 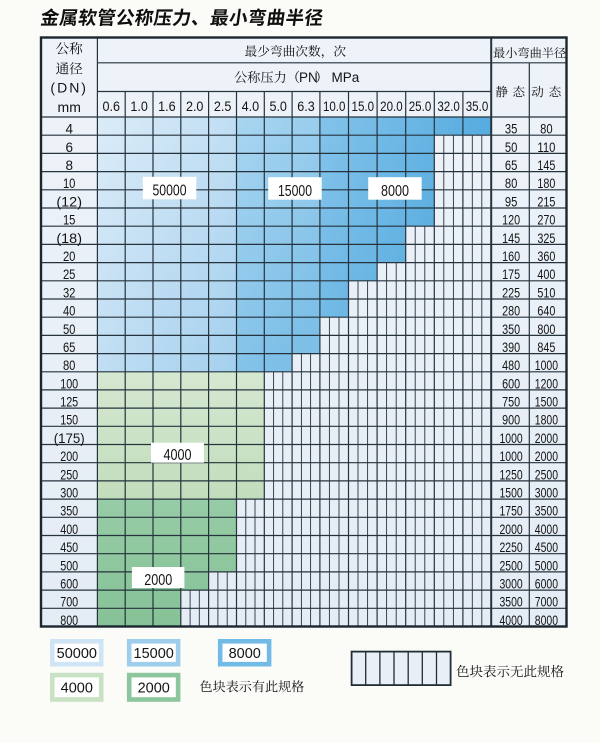 I want to click on svg-text: 15.0, so click(x=363, y=106).